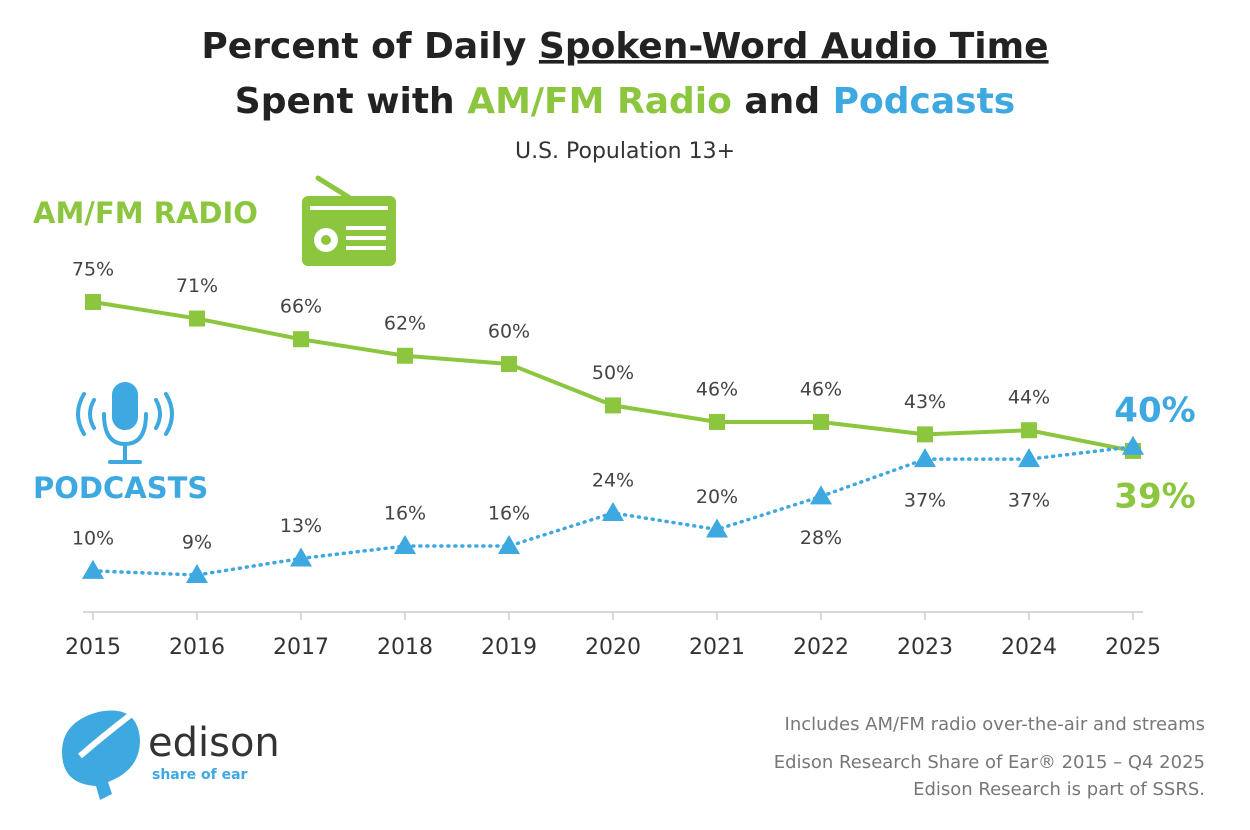 Image resolution: width=1250 pixels, height=830 pixels. What do you see at coordinates (821, 647) in the screenshot?
I see `x-tick-label: 2022` at bounding box center [821, 647].